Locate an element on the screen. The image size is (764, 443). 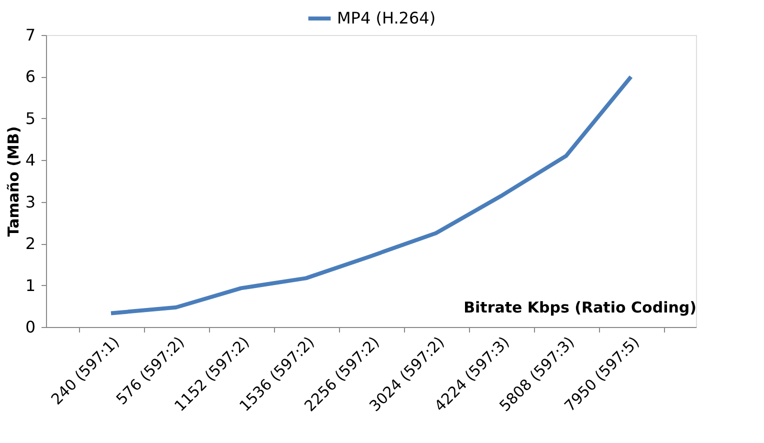
y-tick-label: 4 is located at coordinates (30, 160).